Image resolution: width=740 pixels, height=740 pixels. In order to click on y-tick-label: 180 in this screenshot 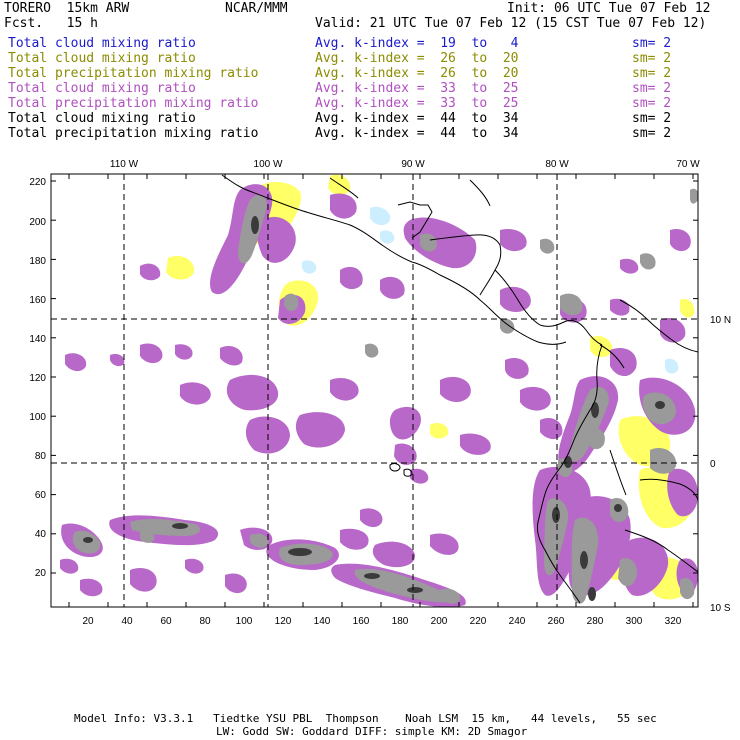, I will do `click(37, 261)`.